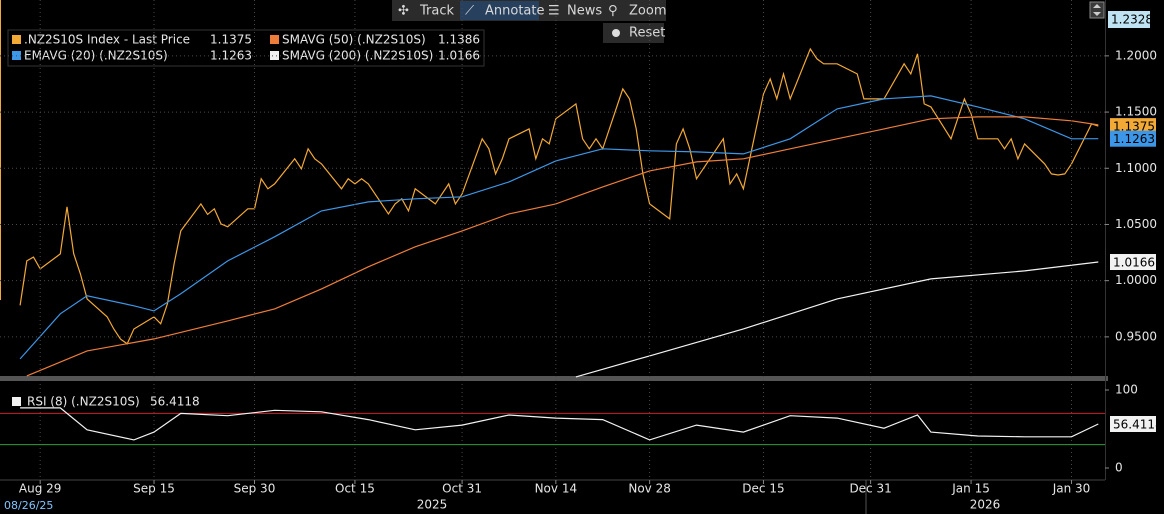  I want to click on reset-icon, so click(616, 33).